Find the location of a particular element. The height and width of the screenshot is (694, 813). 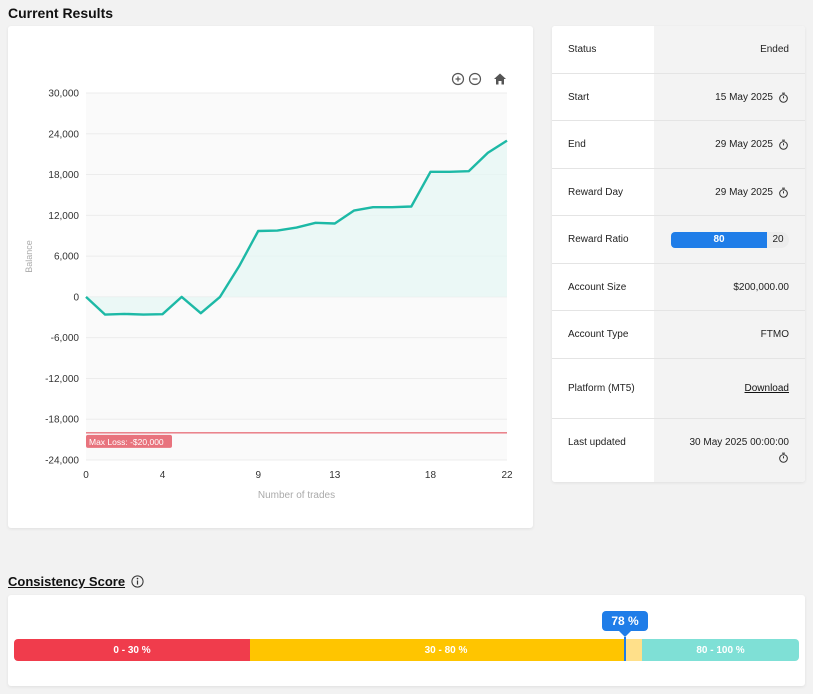

reward-day-label: Reward Day is located at coordinates (603, 192).